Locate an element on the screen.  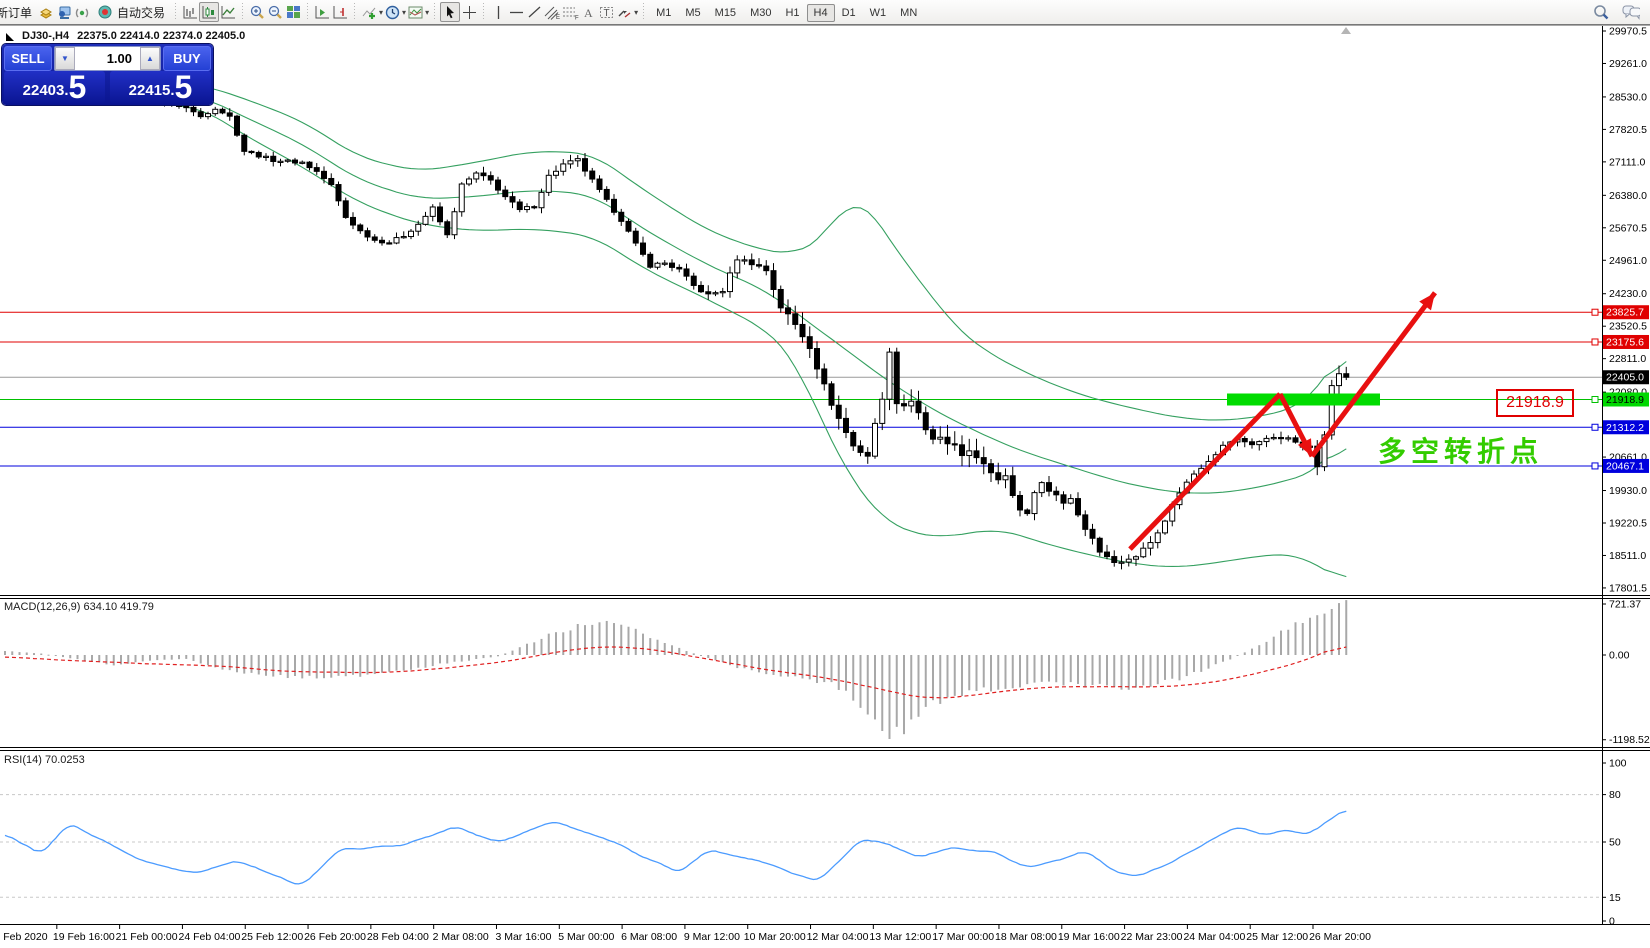
svg-text: 17 Mar 00:00 is located at coordinates (963, 937).